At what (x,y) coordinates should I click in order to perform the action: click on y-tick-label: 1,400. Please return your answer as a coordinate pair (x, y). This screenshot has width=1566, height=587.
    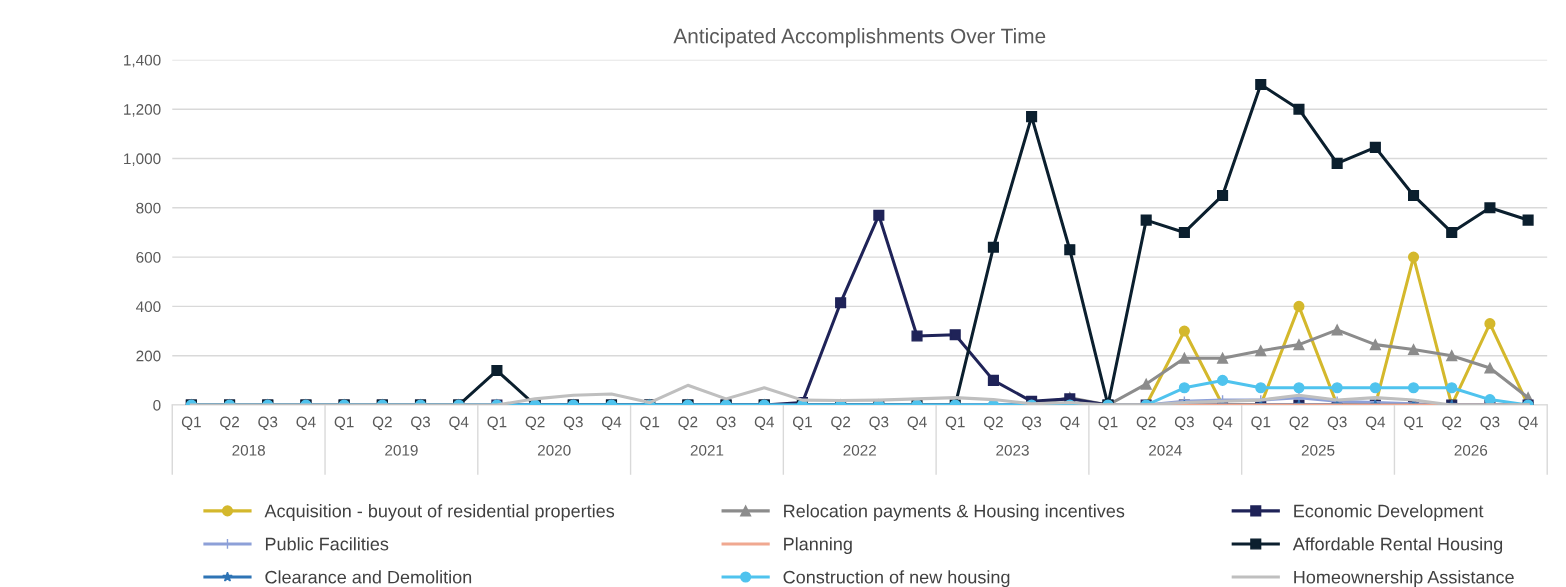
    Looking at the image, I should click on (142, 61).